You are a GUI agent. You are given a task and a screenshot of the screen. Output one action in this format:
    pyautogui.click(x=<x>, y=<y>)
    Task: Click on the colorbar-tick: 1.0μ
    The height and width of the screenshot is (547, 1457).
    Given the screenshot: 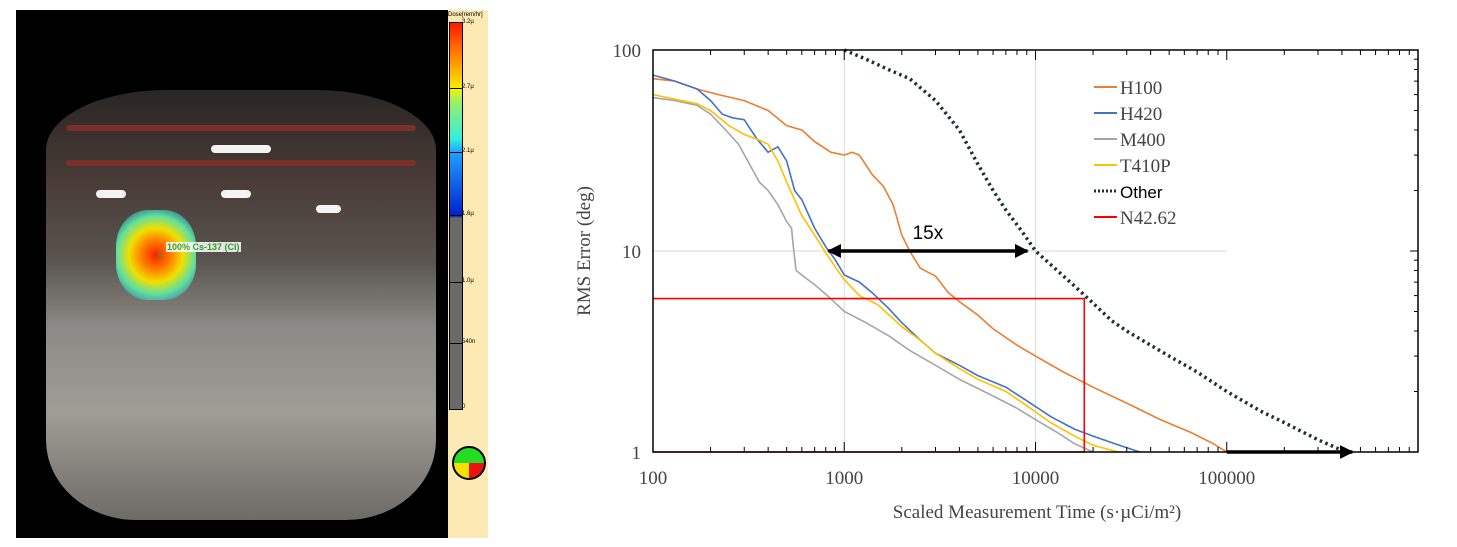 What is the action you would take?
    pyautogui.click(x=468, y=281)
    